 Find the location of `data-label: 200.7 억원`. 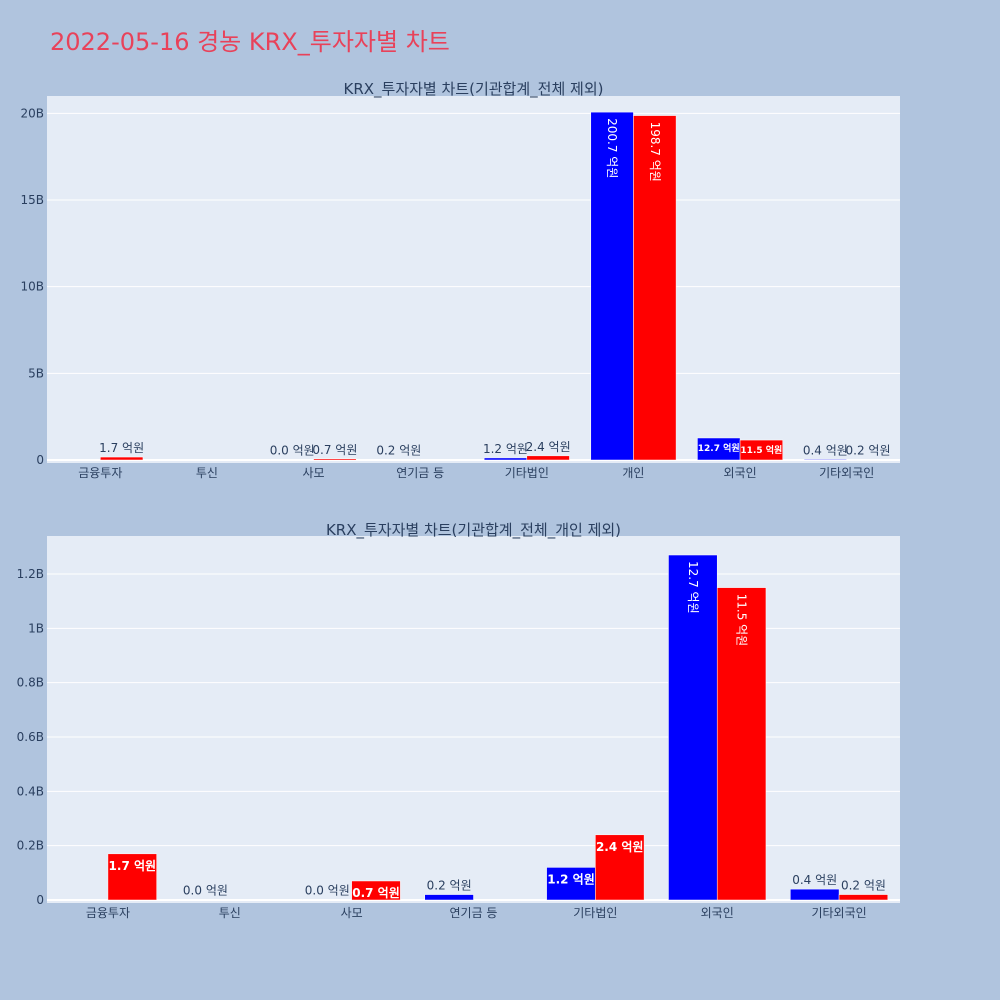

data-label: 200.7 억원 is located at coordinates (612, 148).